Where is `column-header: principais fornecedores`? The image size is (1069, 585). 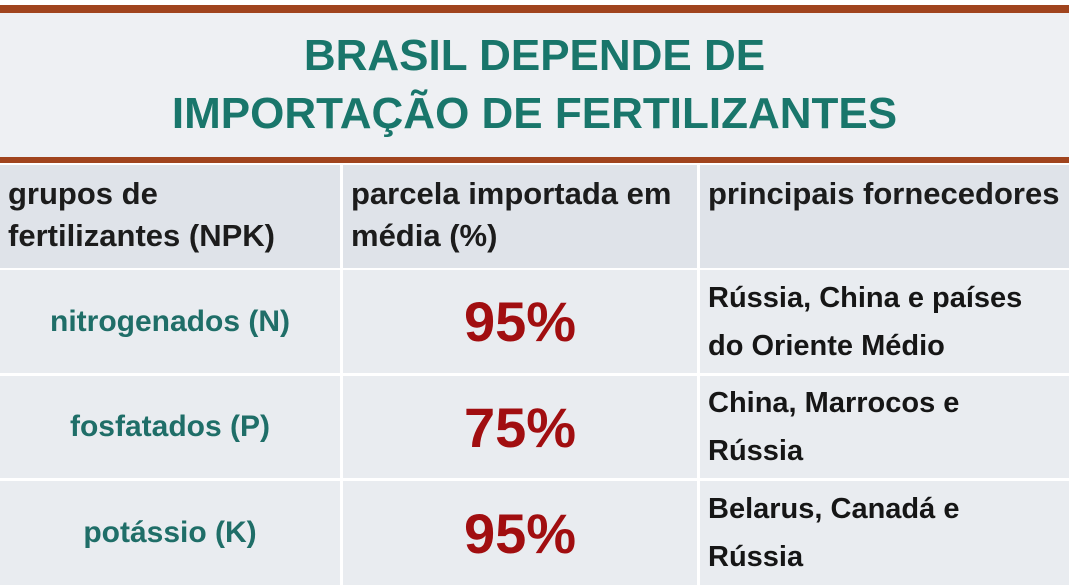 column-header: principais fornecedores is located at coordinates (884, 216).